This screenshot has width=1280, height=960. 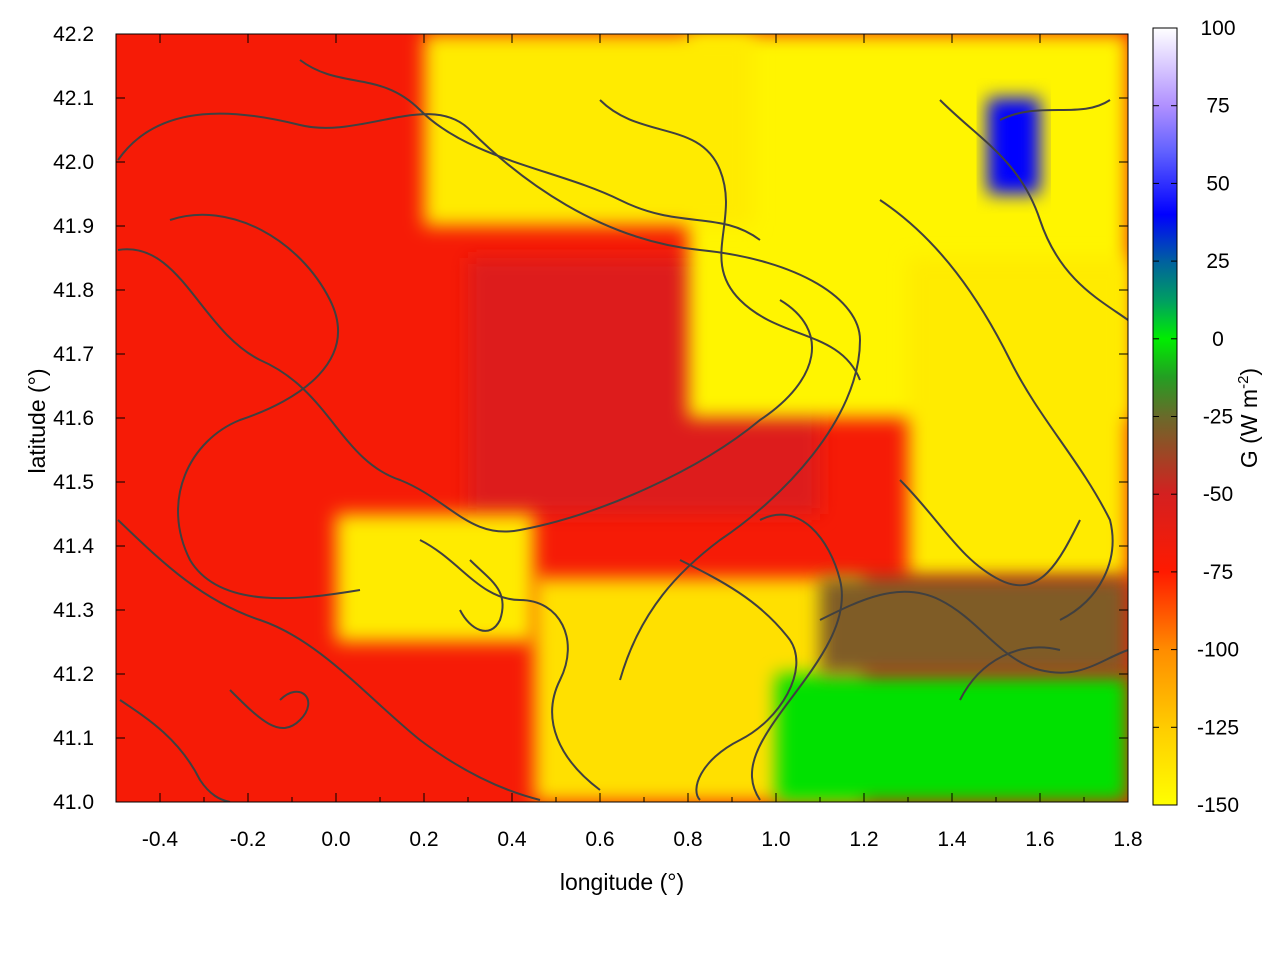 I want to click on colorbar-tick-label: 50, so click(x=1217, y=183).